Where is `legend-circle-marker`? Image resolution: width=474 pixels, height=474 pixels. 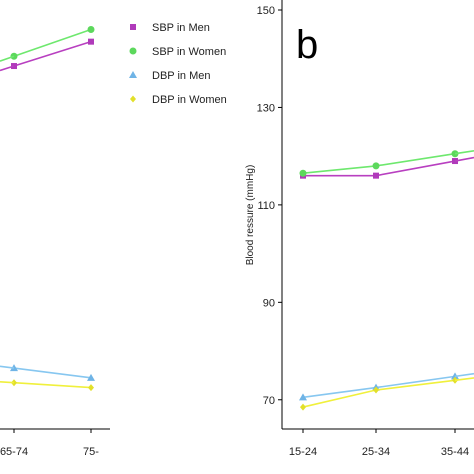
legend-circle-marker is located at coordinates (133, 51).